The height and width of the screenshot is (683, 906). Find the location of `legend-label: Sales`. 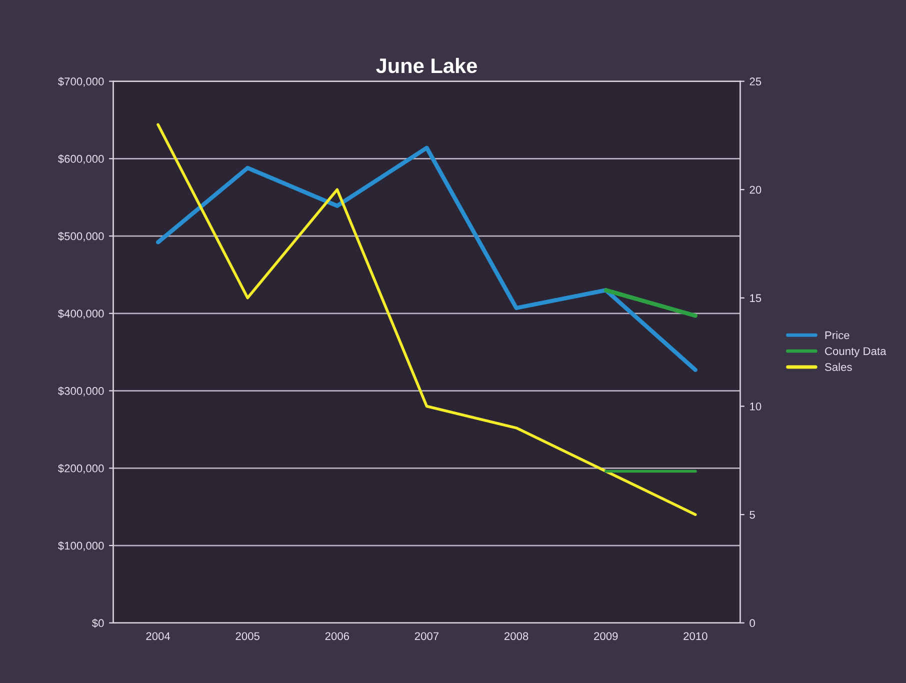

legend-label: Sales is located at coordinates (838, 366).